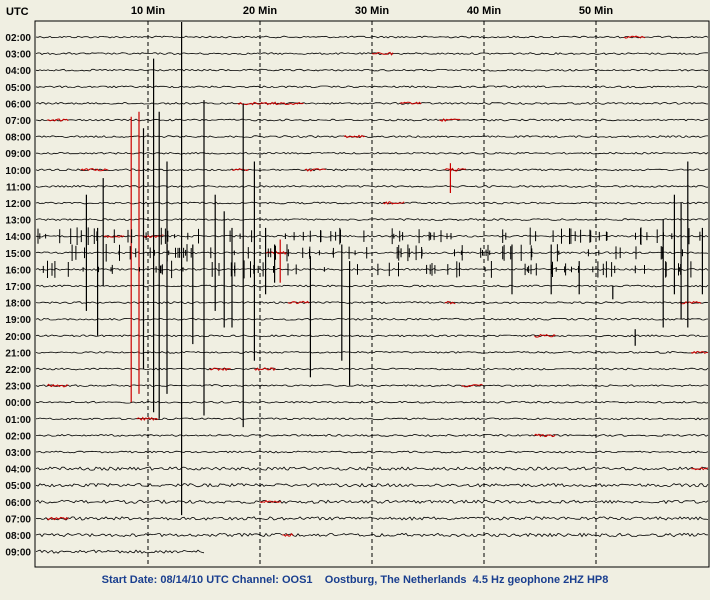 Image resolution: width=710 pixels, height=600 pixels. Describe the element at coordinates (18, 387) in the screenshot. I see `hour-label: 23:00` at that location.